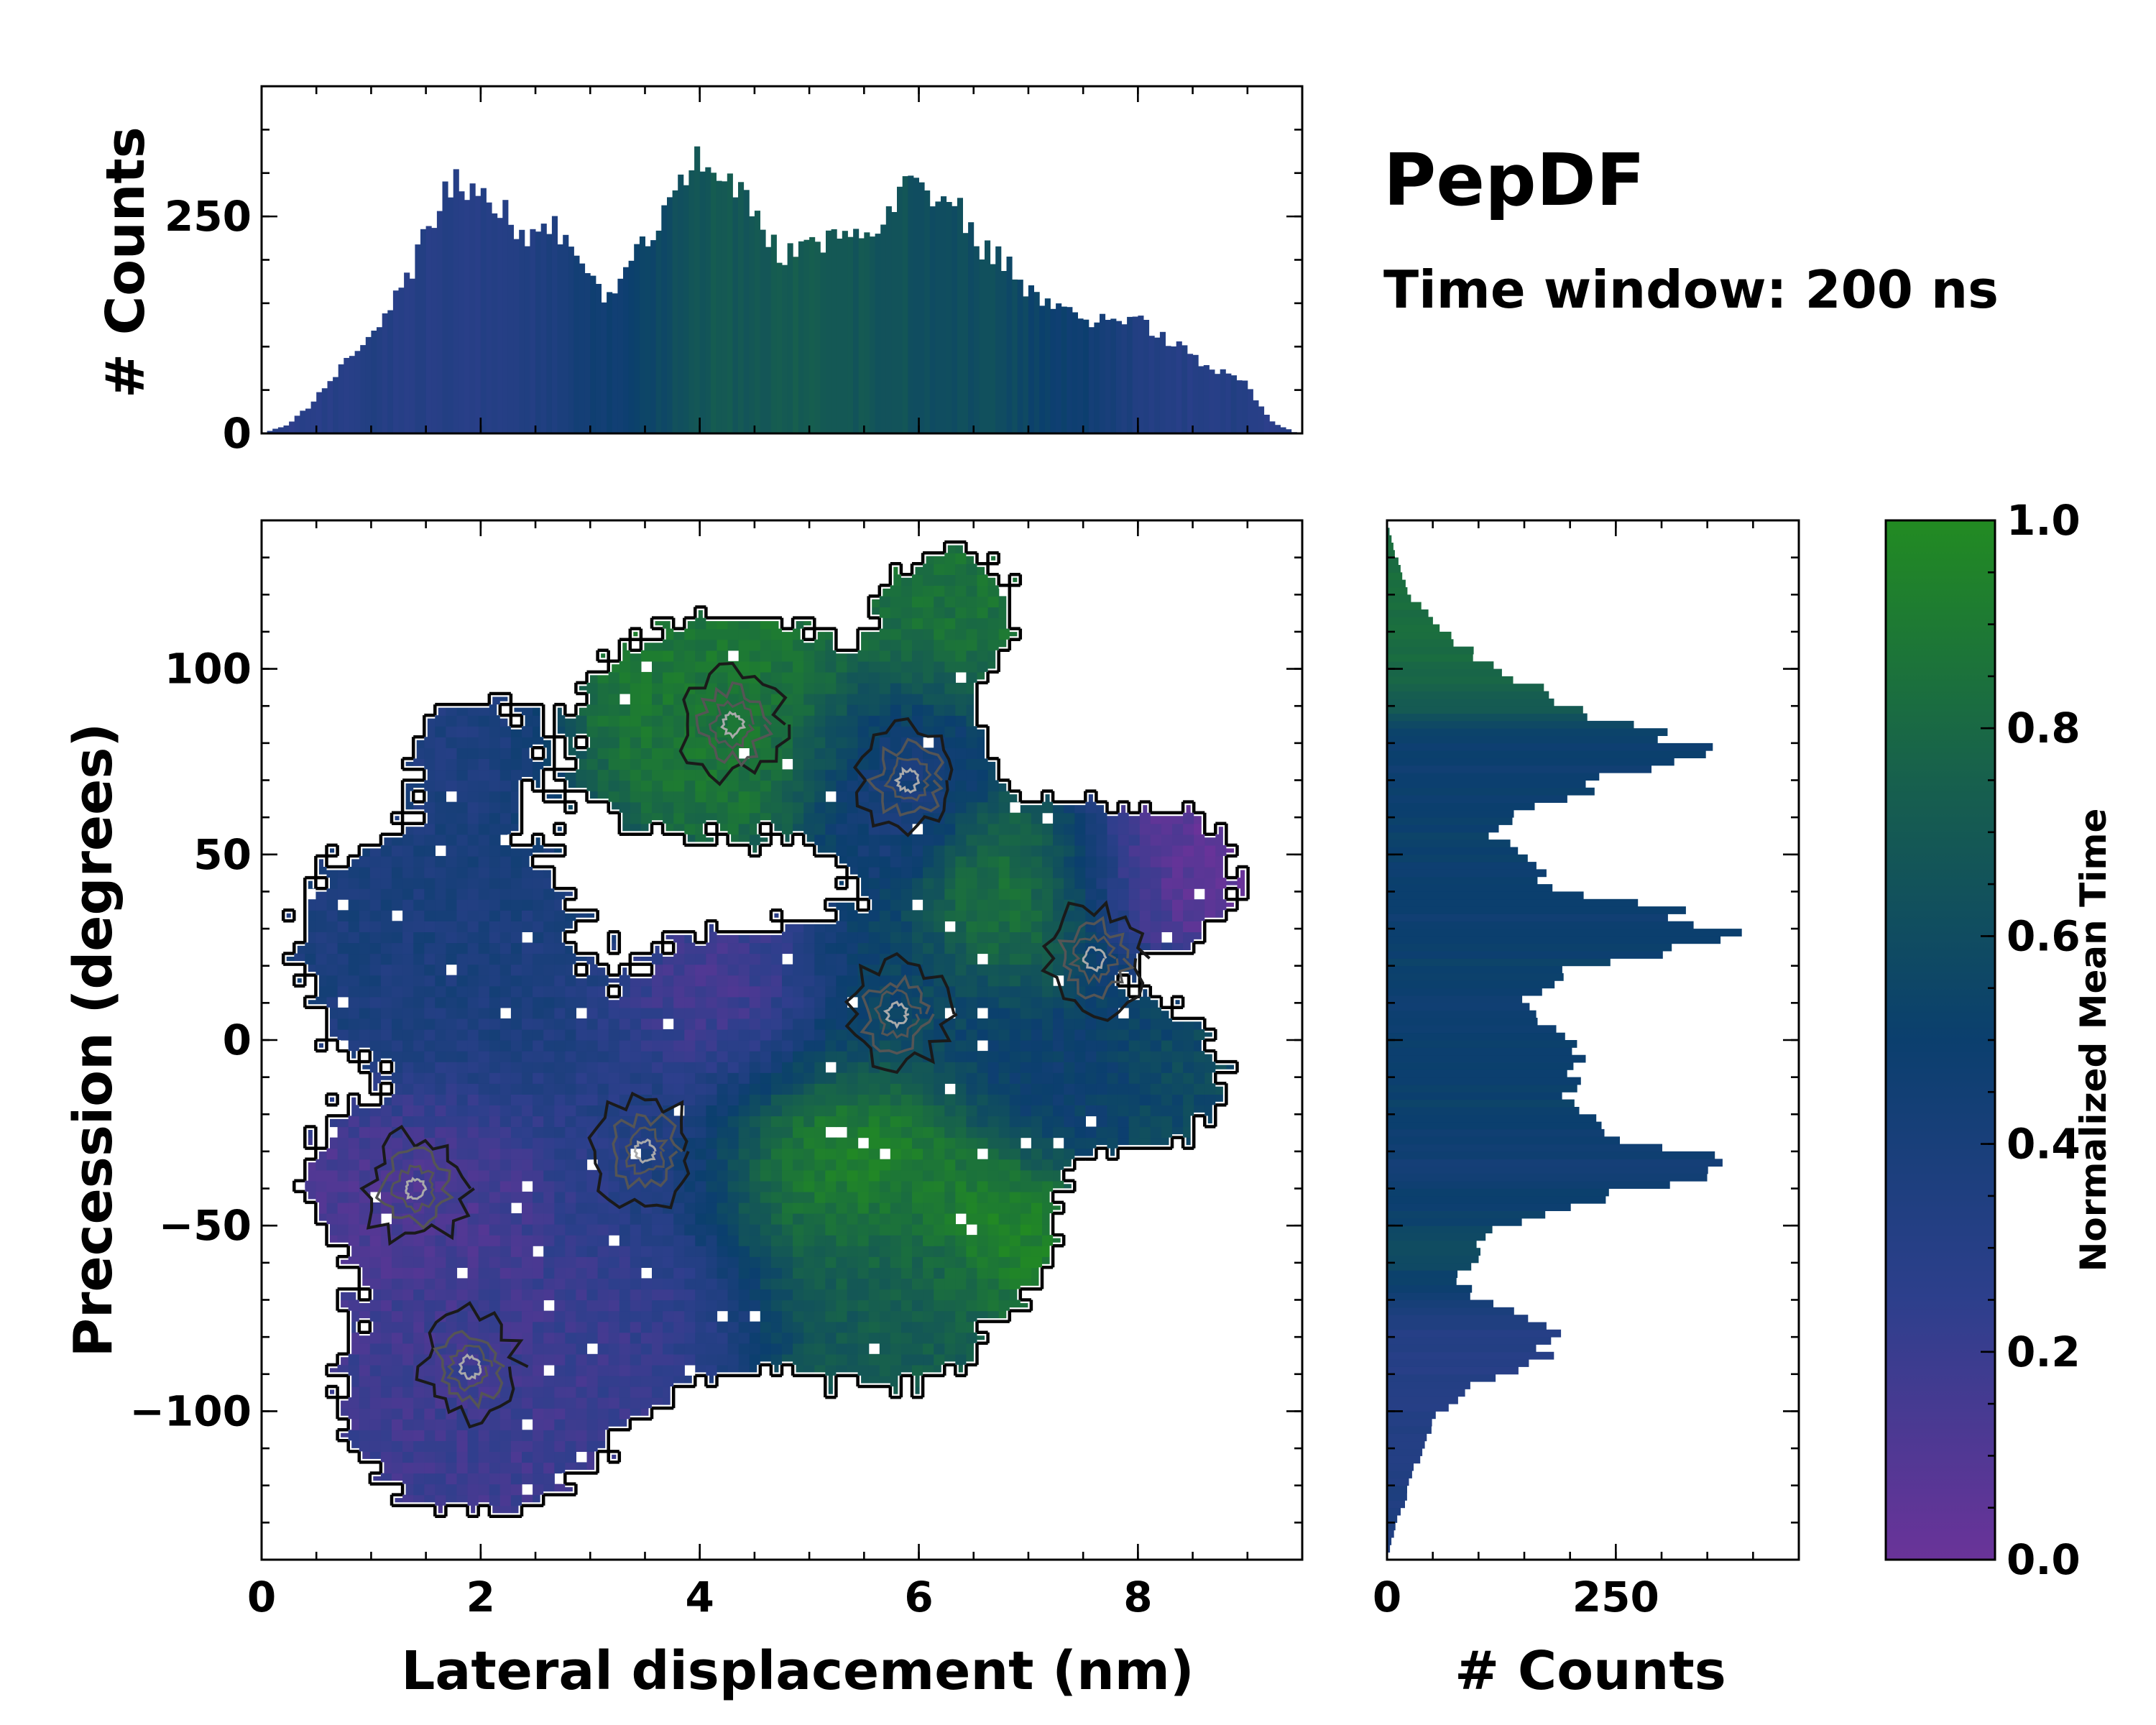 This screenshot has height=1725, width=2156. I want to click on contour-line, so click(901, 1013).